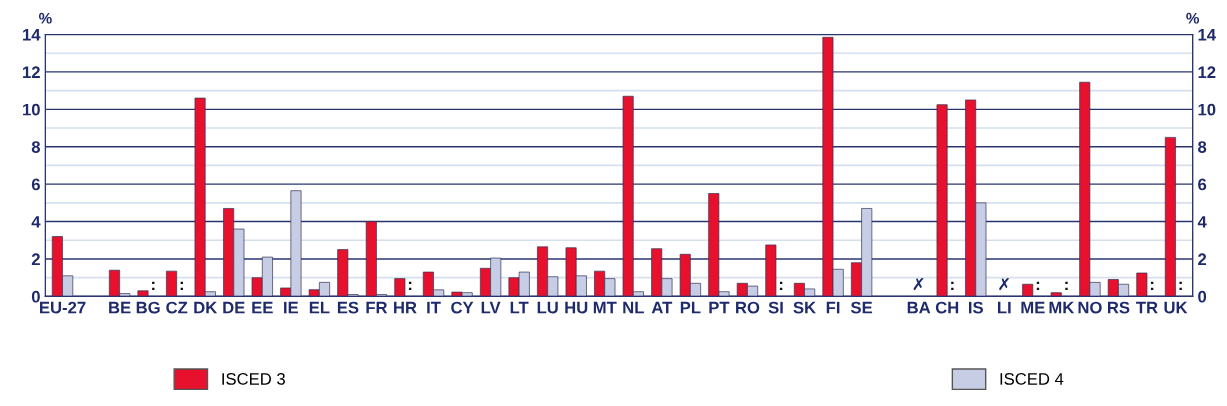  What do you see at coordinates (804, 307) in the screenshot?
I see `x-tick-label: SK` at bounding box center [804, 307].